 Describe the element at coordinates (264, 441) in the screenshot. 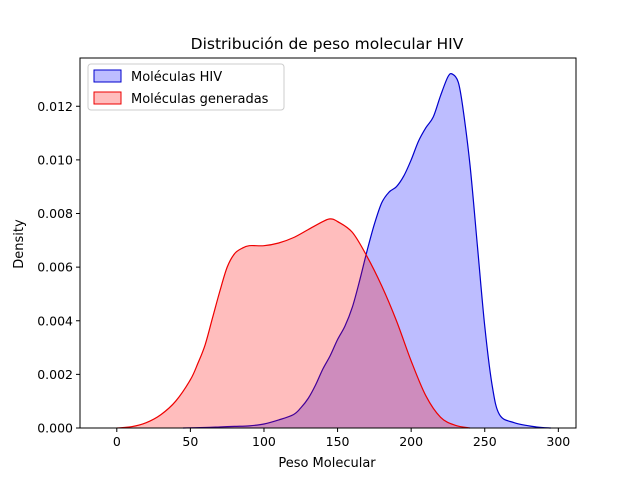

I see `x-tick-label: 100` at that location.